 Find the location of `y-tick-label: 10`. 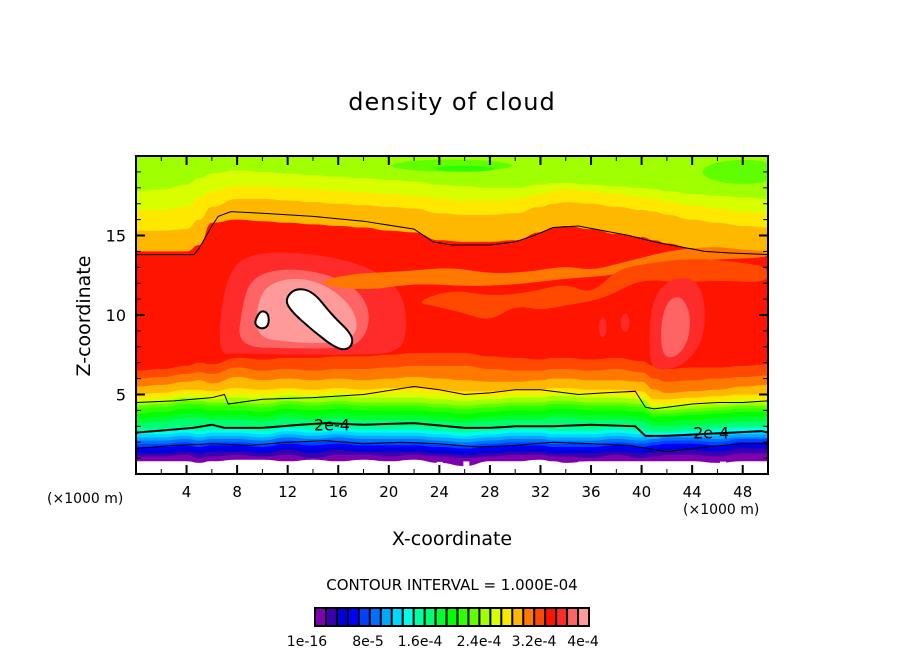

y-tick-label: 10 is located at coordinates (116, 315).